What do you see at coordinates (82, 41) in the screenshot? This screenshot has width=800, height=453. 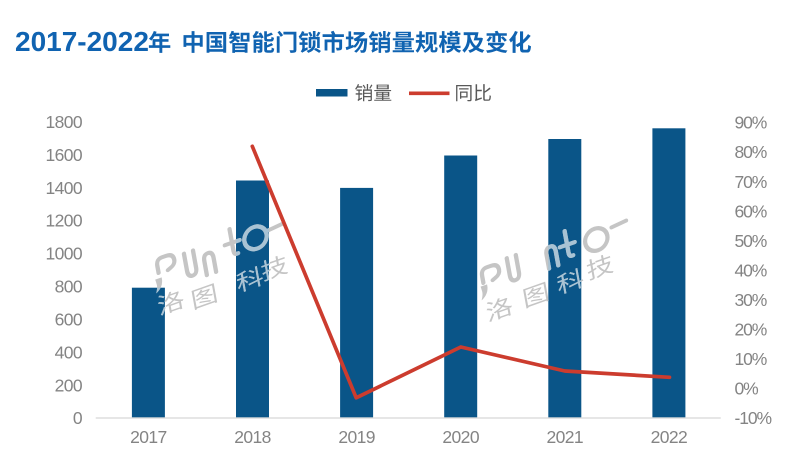 I see `svg-text: 2017-2022` at bounding box center [82, 41].